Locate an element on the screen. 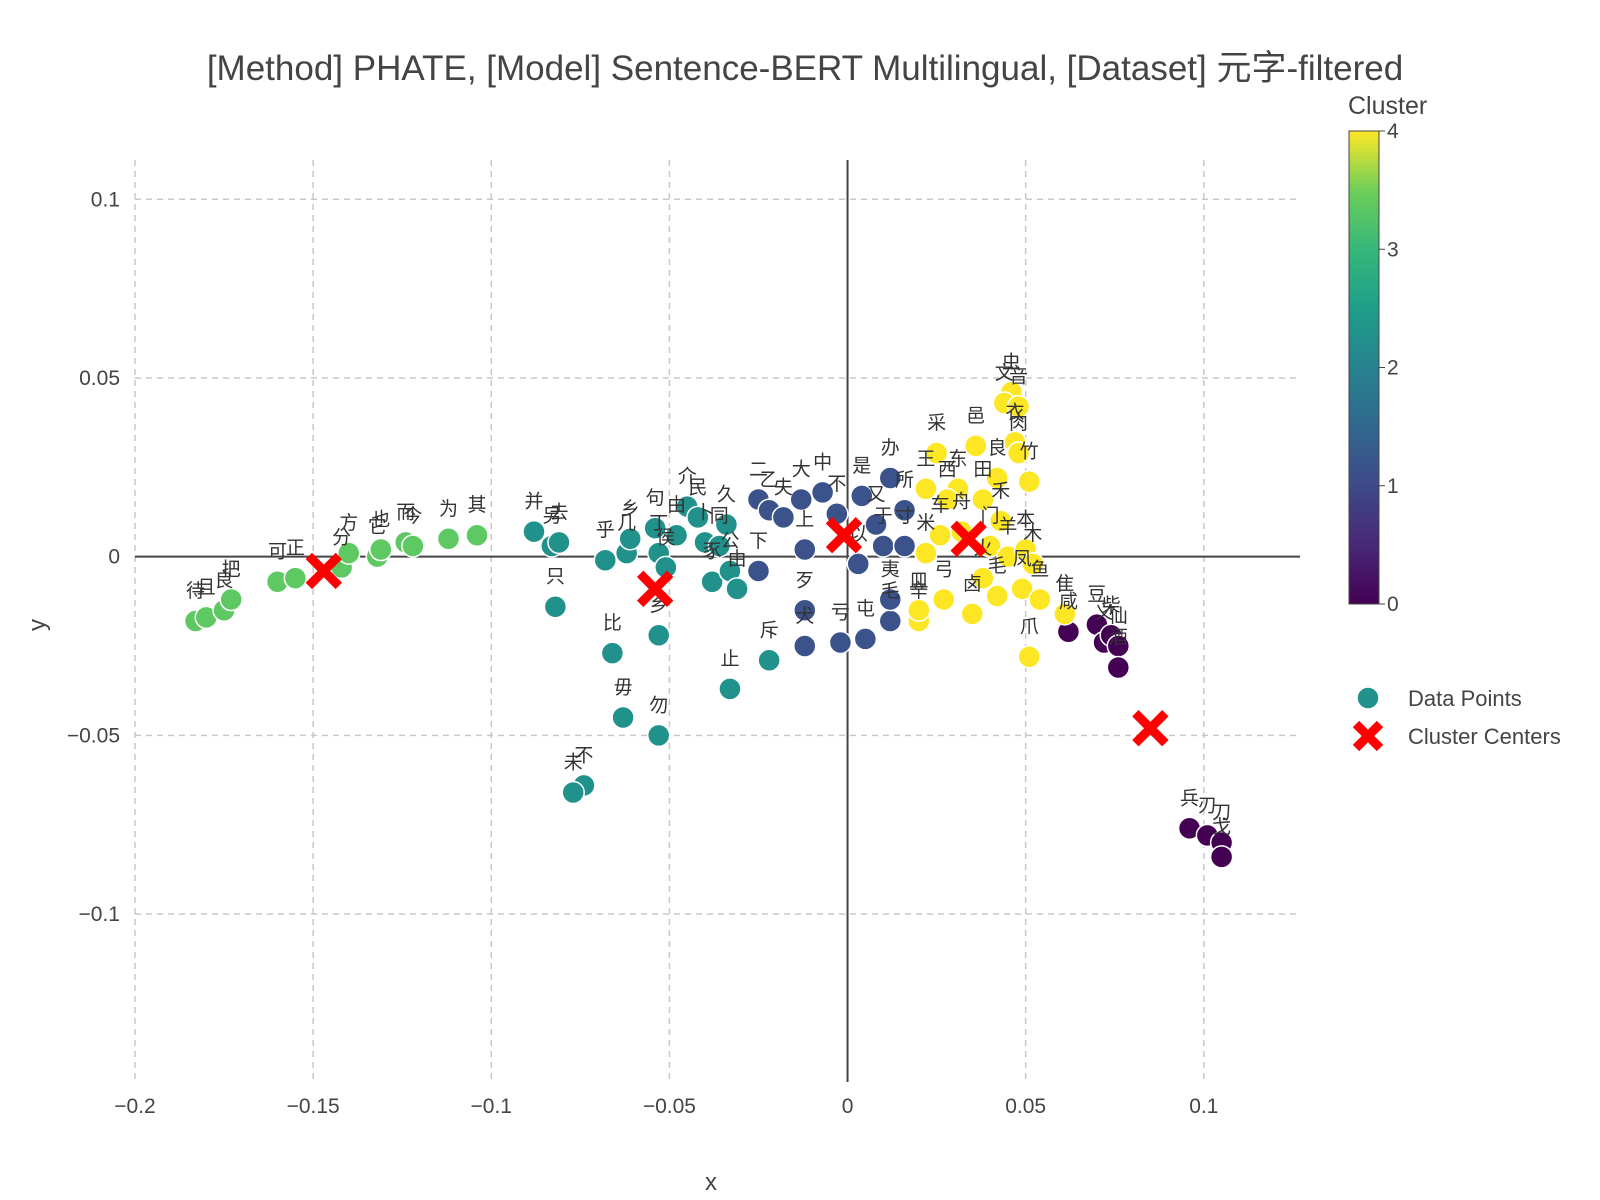  point-label: 斥 is located at coordinates (769, 630).